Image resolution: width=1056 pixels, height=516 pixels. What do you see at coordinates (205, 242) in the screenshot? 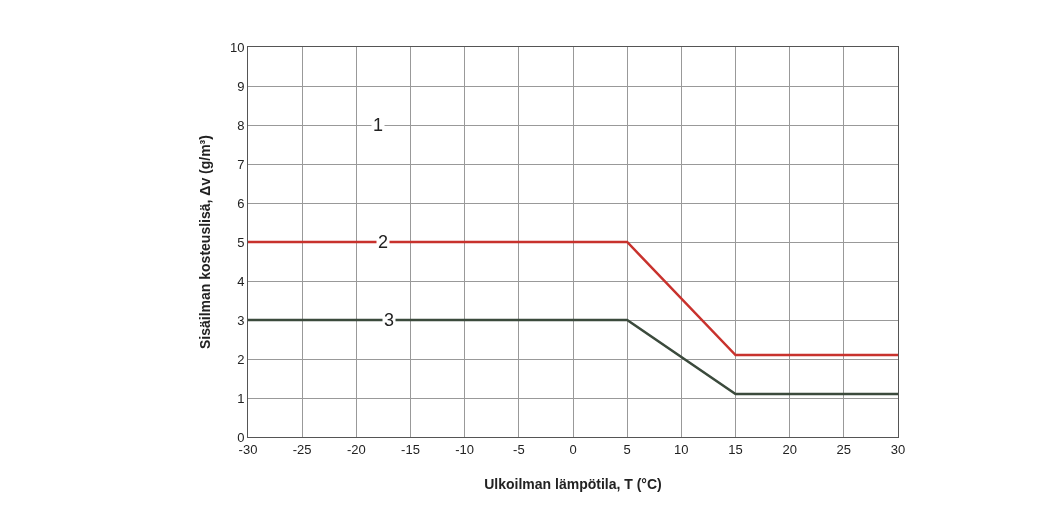
I see `y-axis-title: Sisäilman kosteuslisä, Δv (g/m³)` at bounding box center [205, 242].